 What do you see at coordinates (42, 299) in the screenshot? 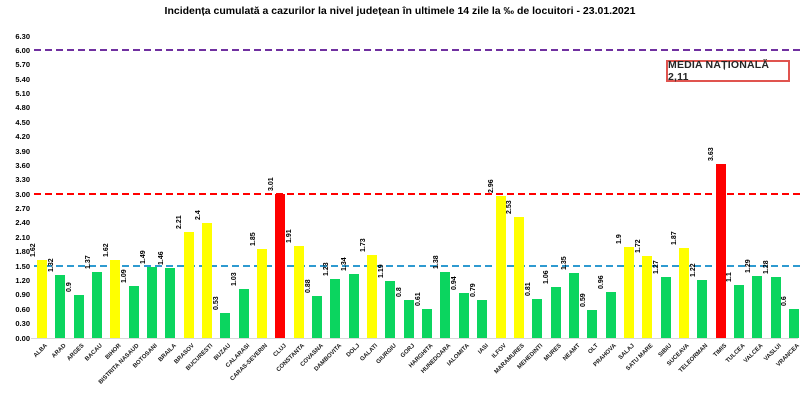
I see `bar-alba` at bounding box center [42, 299].